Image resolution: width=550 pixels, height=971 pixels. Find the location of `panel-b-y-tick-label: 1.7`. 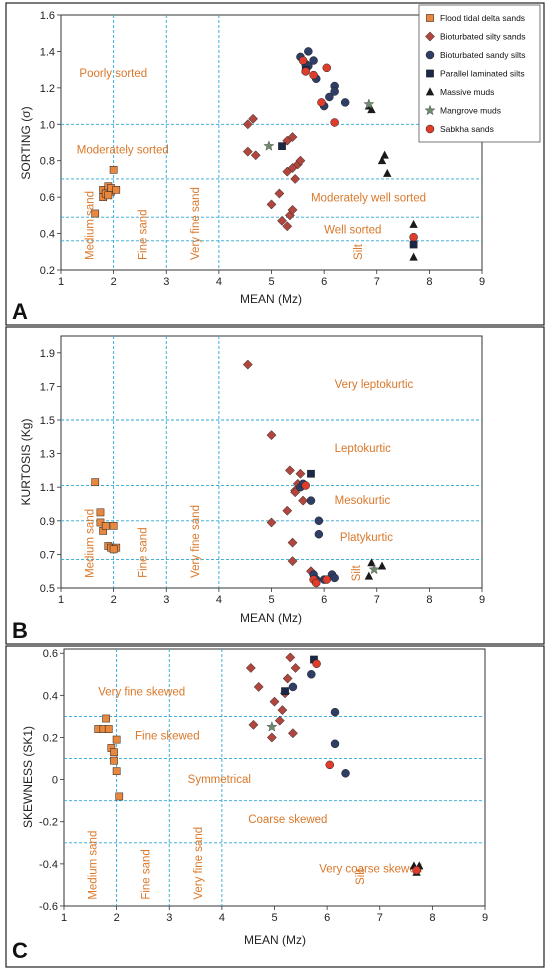

panel-b-y-tick-label: 1.7 is located at coordinates (47, 387).